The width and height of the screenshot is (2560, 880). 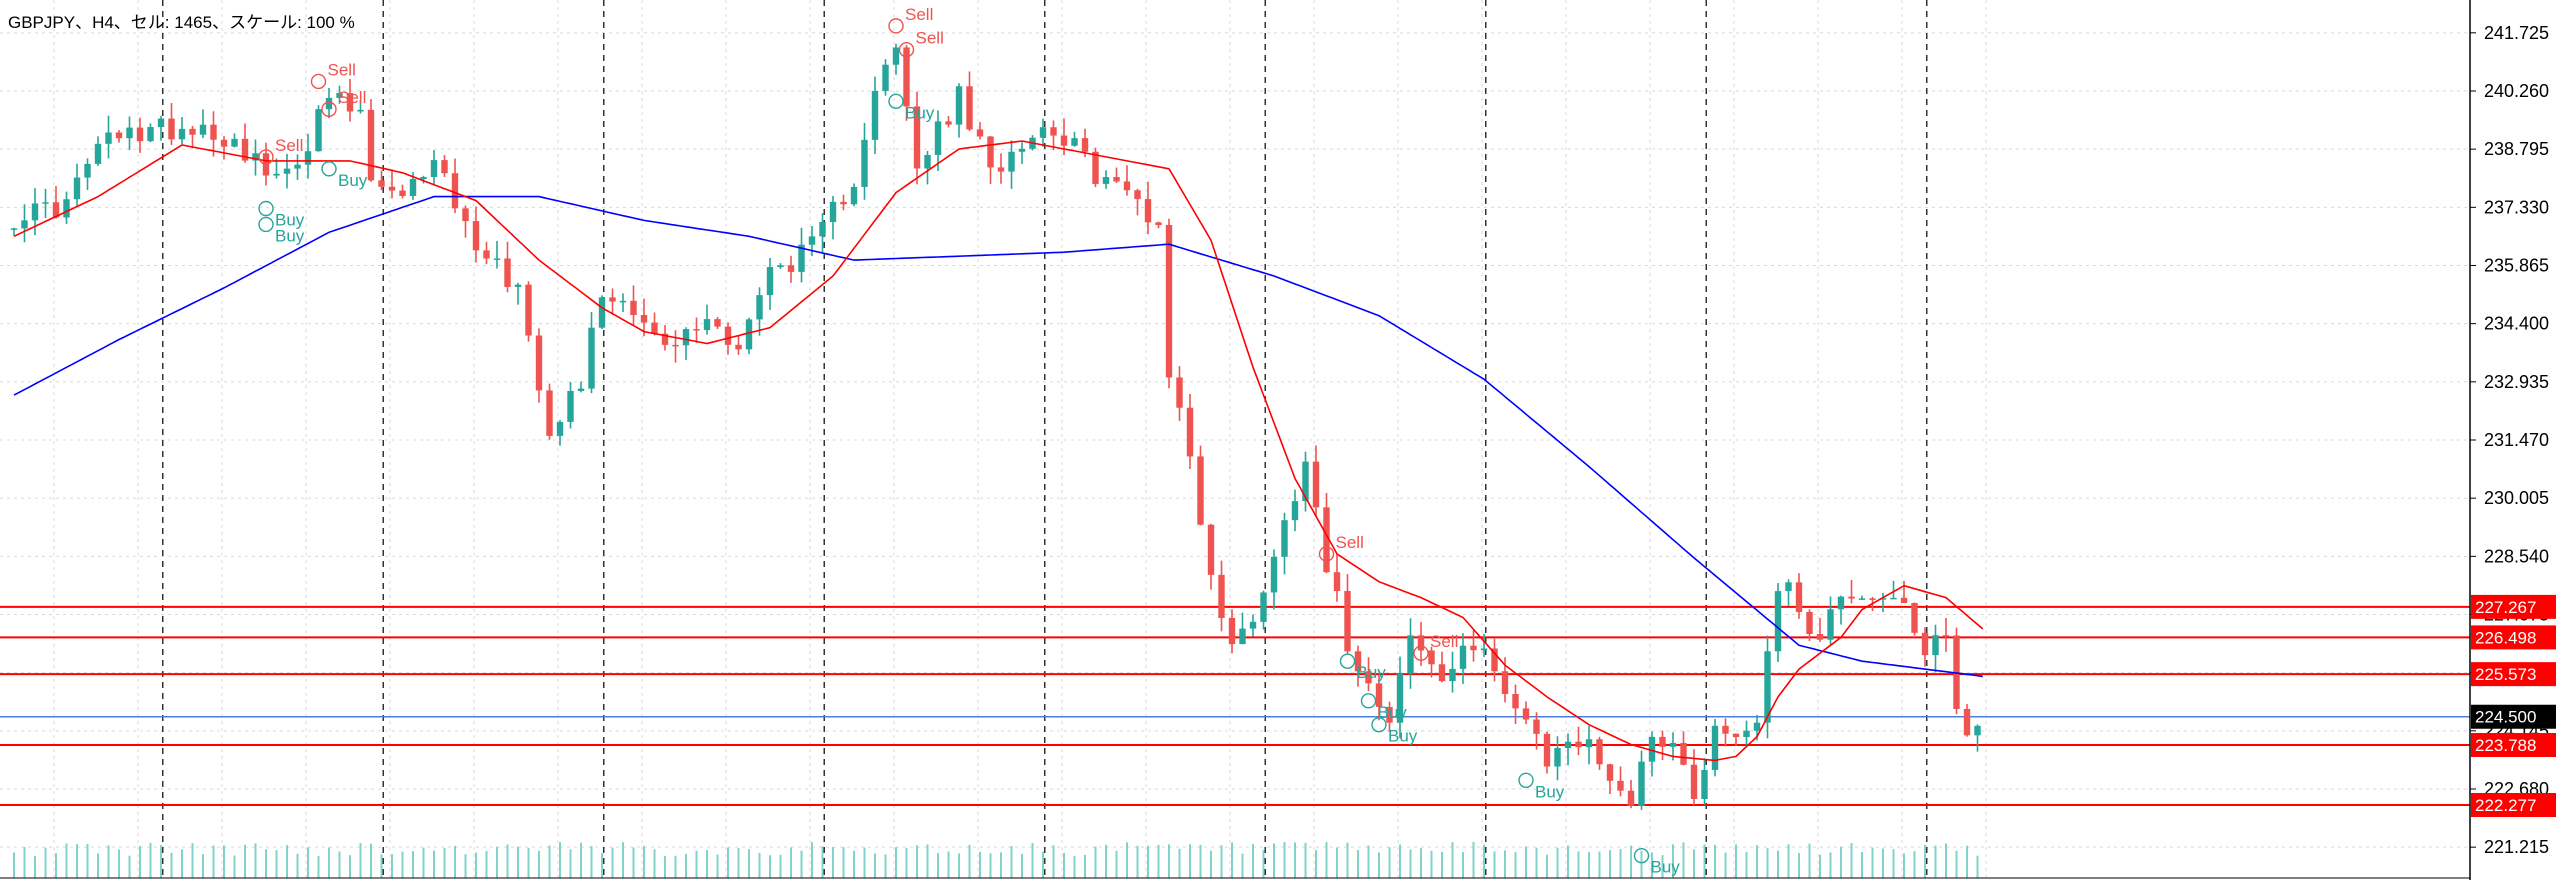 I want to click on price-tick-label: 238.795, so click(x=2516, y=149).